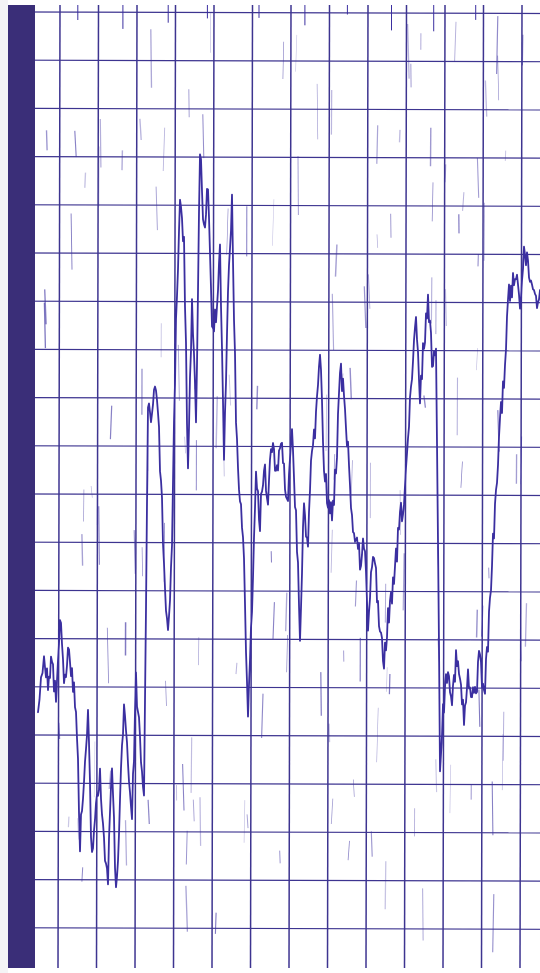 This screenshot has height=973, width=540. What do you see at coordinates (4, 486) in the screenshot?
I see `outer-margin` at bounding box center [4, 486].